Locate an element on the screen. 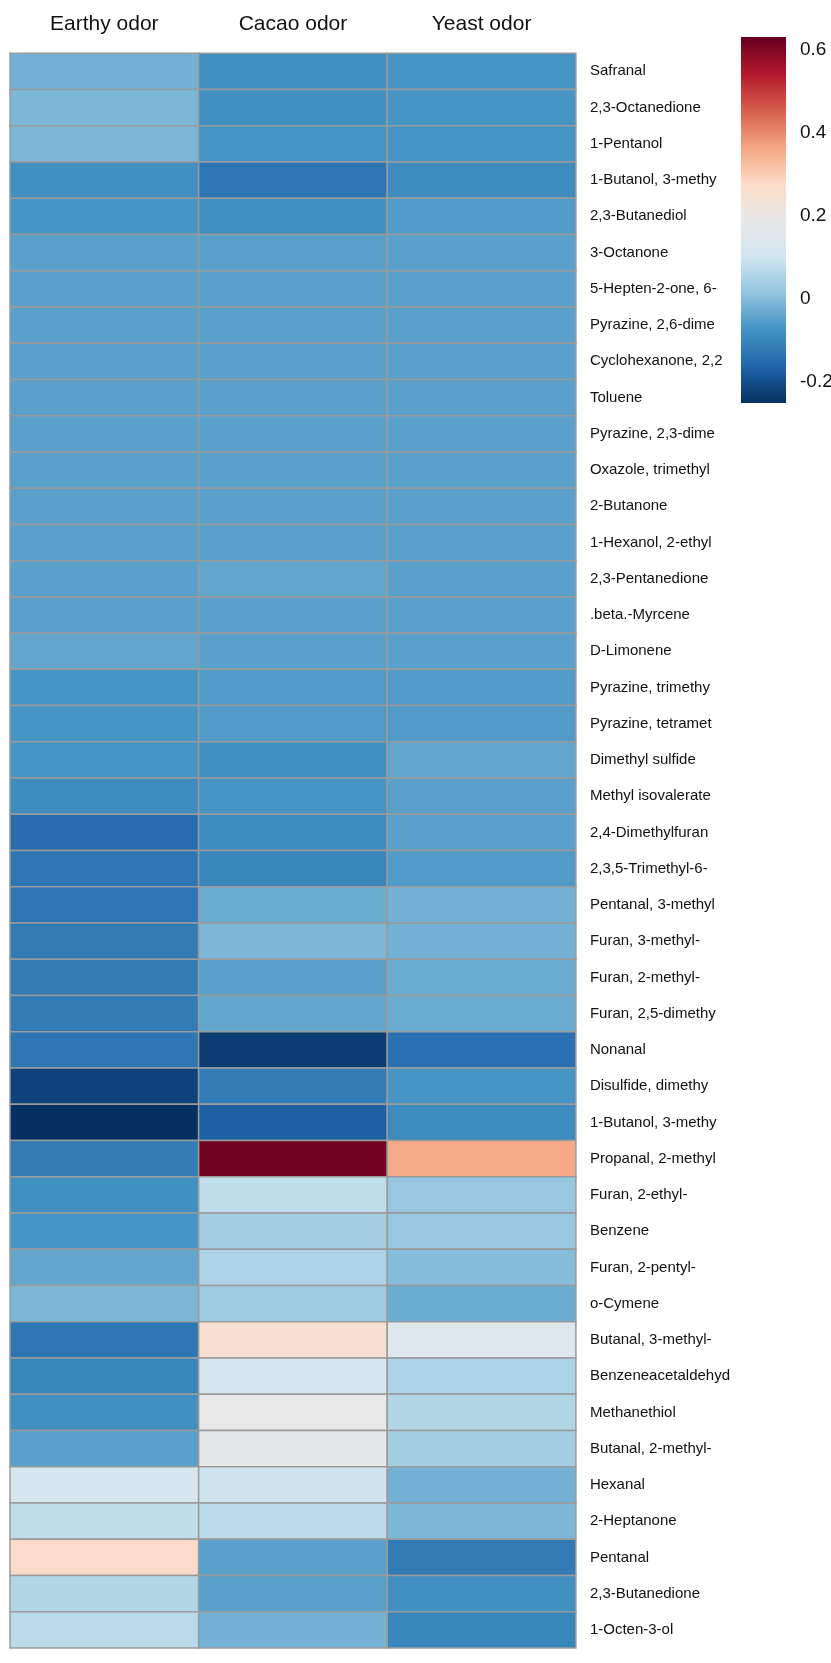  y-tick-label: 3-Octanone is located at coordinates (629, 251).